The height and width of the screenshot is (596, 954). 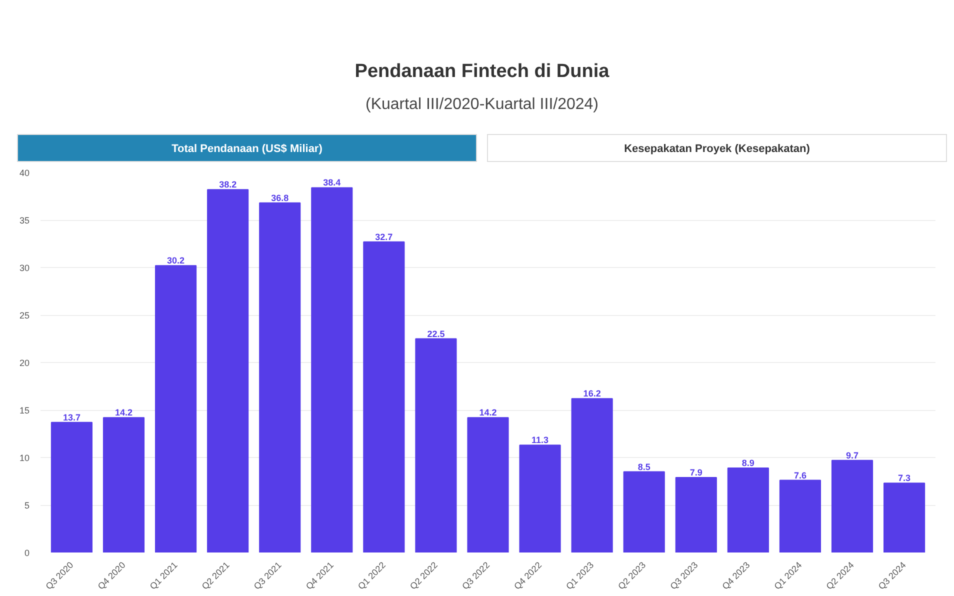 What do you see at coordinates (247, 149) in the screenshot?
I see `text: Total Pendanaan (US$ Miliar)` at bounding box center [247, 149].